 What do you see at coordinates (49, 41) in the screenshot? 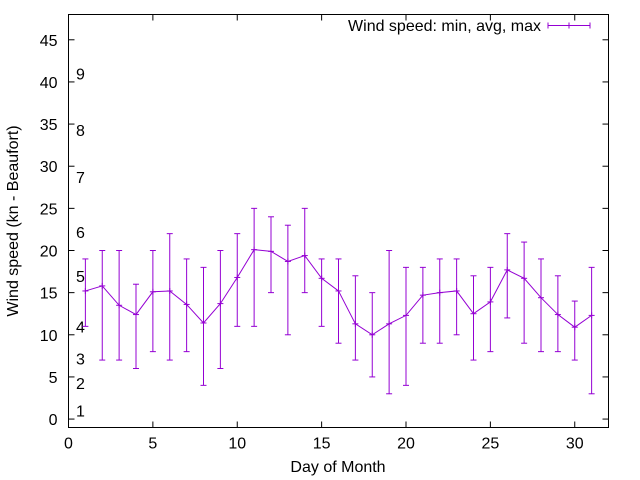
I see `y-tick-label: 45` at bounding box center [49, 41].